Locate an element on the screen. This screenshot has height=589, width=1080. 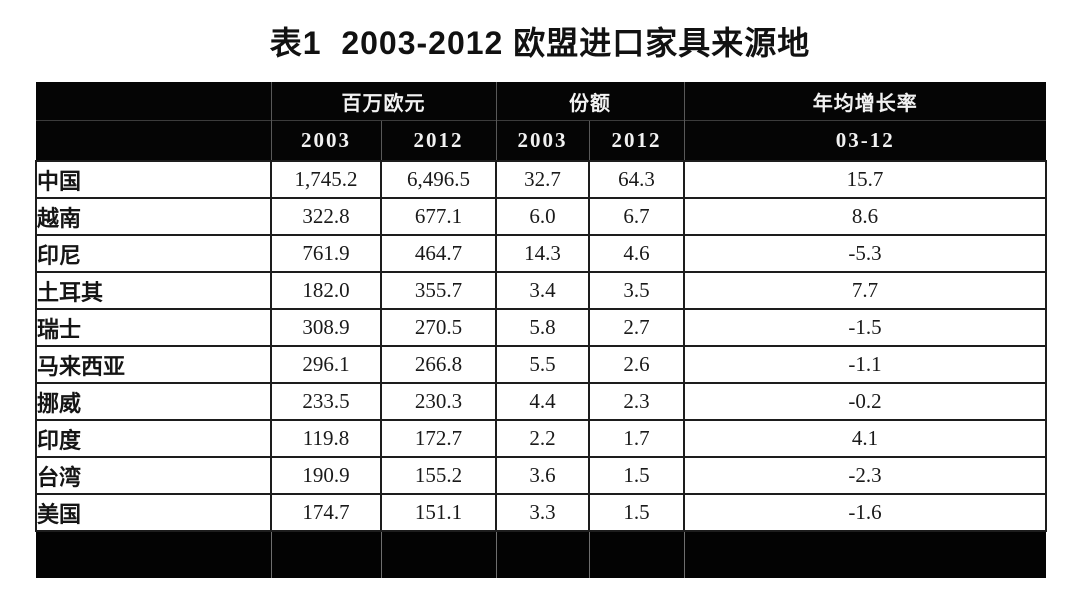
table-row-china: 中国 1,745.2 6,496.5 32.7 64.3 15.7 is located at coordinates (541, 179).